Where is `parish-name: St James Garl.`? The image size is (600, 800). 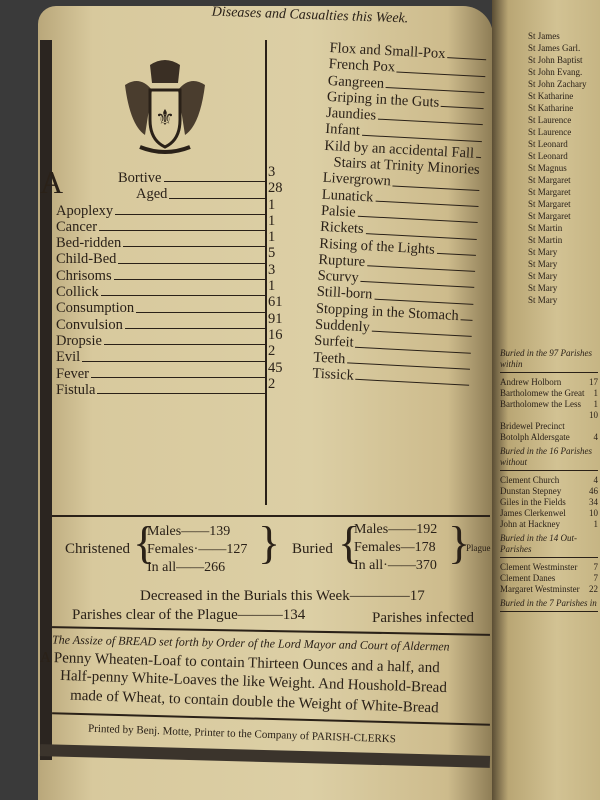 parish-name: St James Garl. is located at coordinates (554, 48).